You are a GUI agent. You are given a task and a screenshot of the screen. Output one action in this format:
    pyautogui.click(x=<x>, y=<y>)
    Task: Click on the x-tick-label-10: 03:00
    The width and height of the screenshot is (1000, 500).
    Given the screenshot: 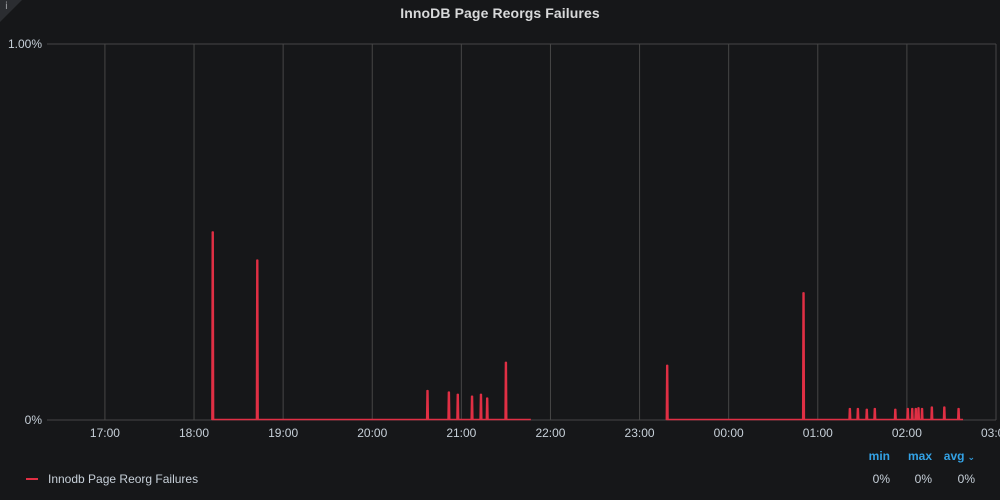 What is the action you would take?
    pyautogui.click(x=990, y=433)
    